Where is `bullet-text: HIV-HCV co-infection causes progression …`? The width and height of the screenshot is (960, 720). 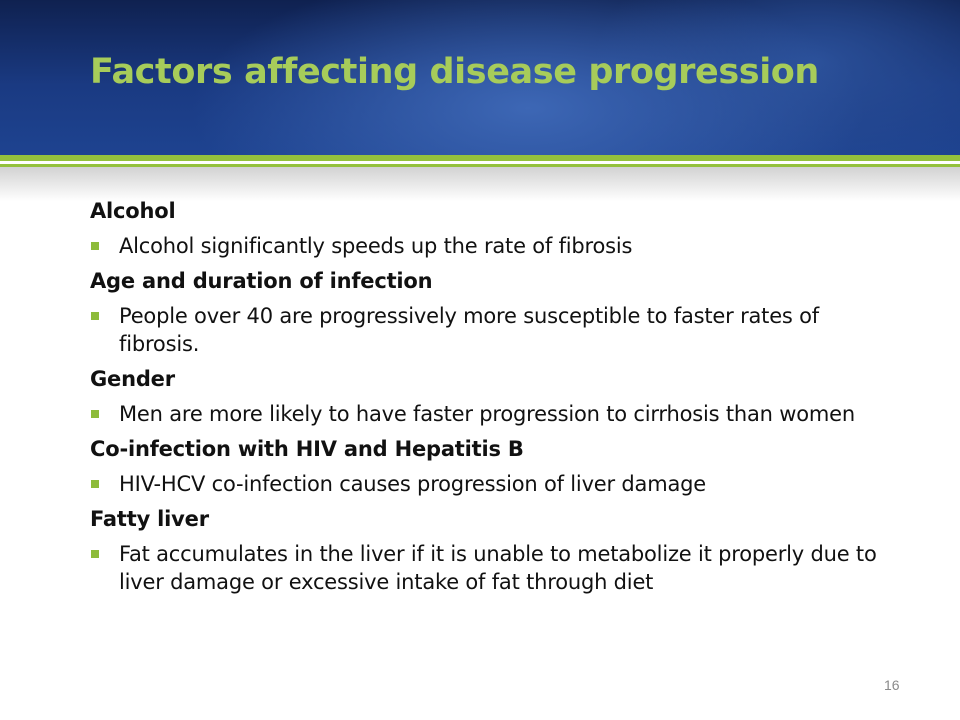 bullet-text: HIV-HCV co-infection causes progression … is located at coordinates (412, 484).